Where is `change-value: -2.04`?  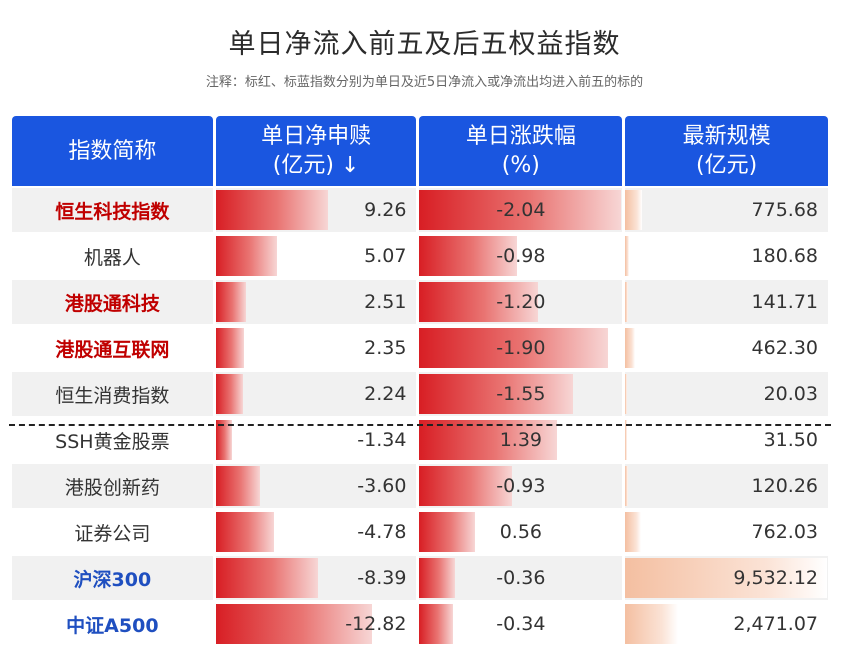
change-value: -2.04 is located at coordinates (521, 210).